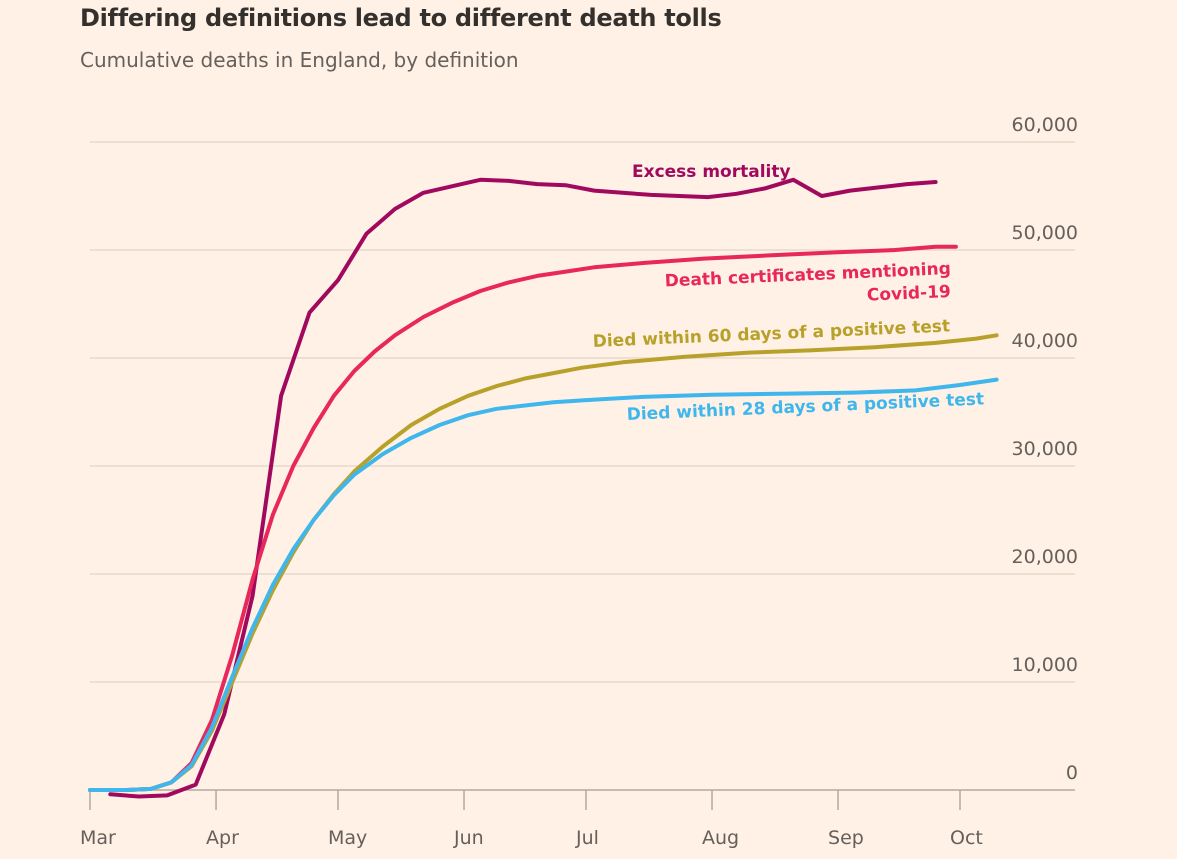 This screenshot has width=1177, height=859. I want to click on x-axis: Mar Apr May Jun Jul Aug Sep Oct, so click(577, 819).